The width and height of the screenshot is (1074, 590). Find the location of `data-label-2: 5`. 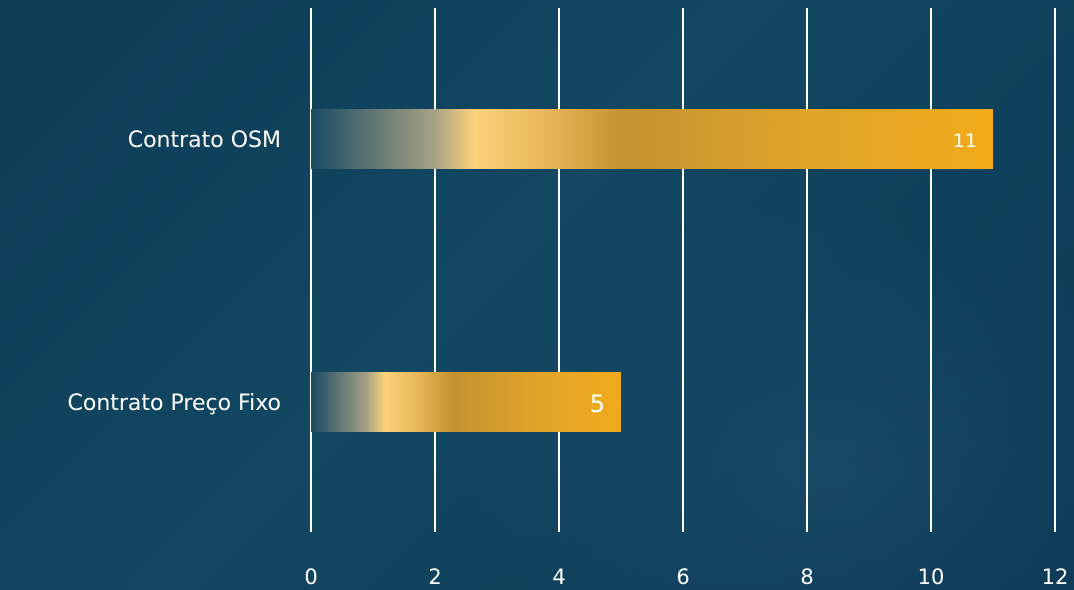

data-label-2: 5 is located at coordinates (597, 404).